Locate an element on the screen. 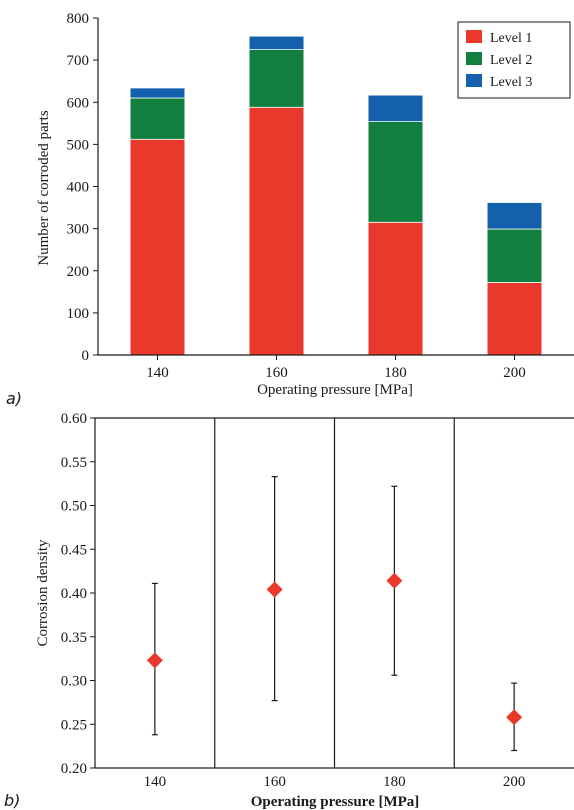 This screenshot has width=574, height=810. legend-label-level-1: Level 1 is located at coordinates (511, 38).